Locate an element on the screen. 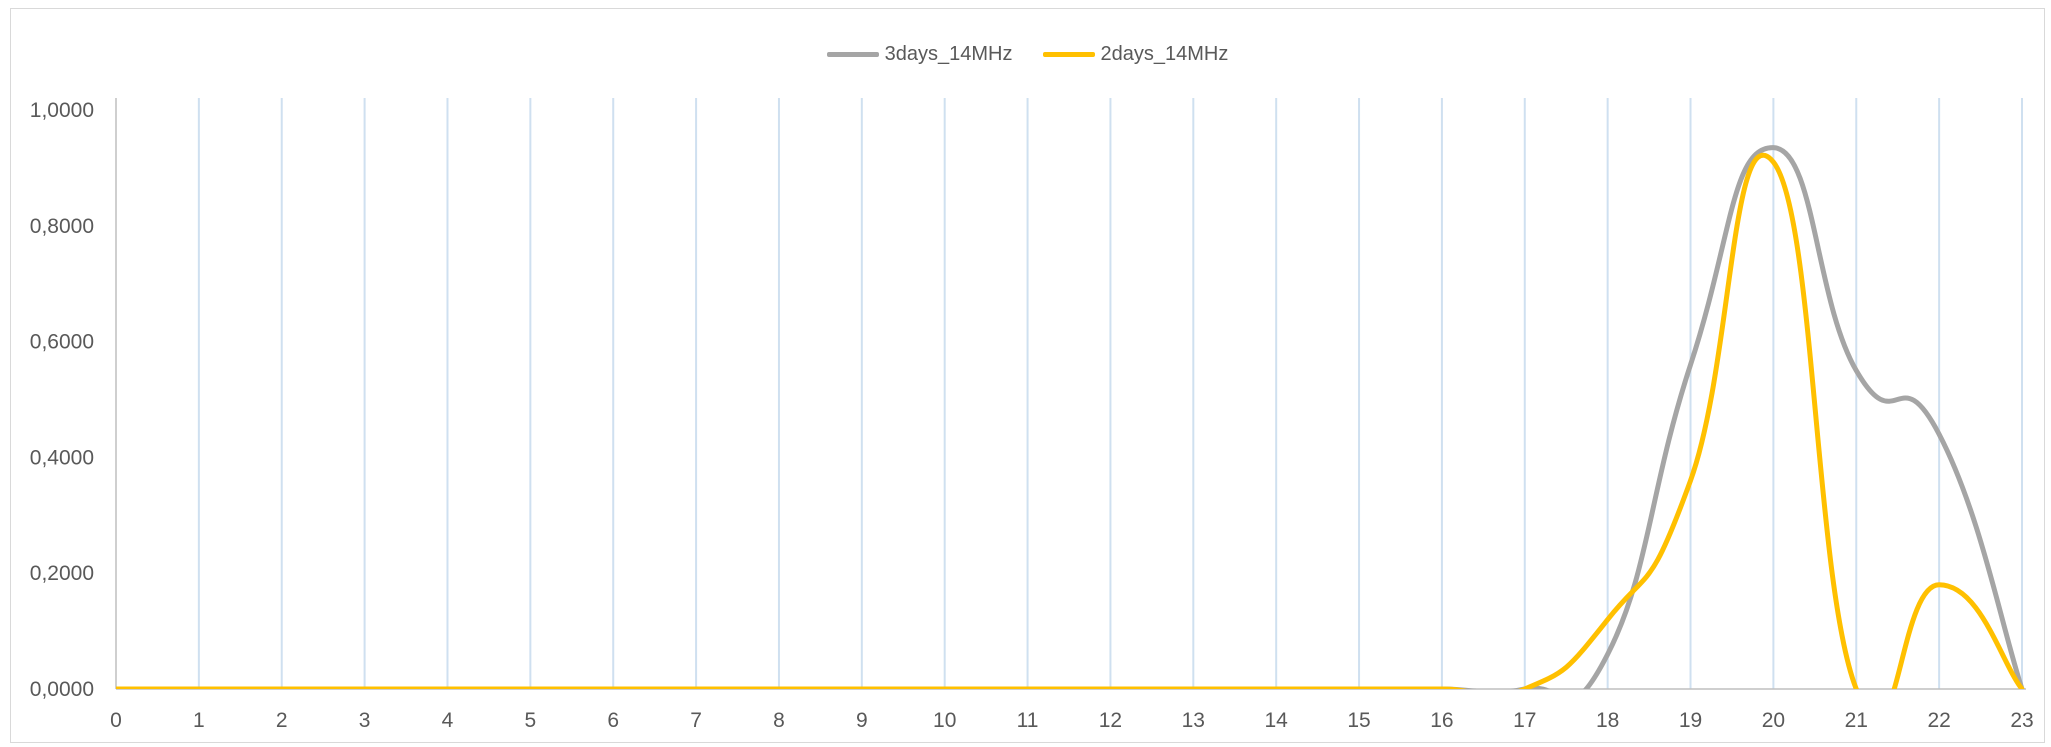 Image resolution: width=2051 pixels, height=747 pixels. x-tick-label: 6 is located at coordinates (613, 720).